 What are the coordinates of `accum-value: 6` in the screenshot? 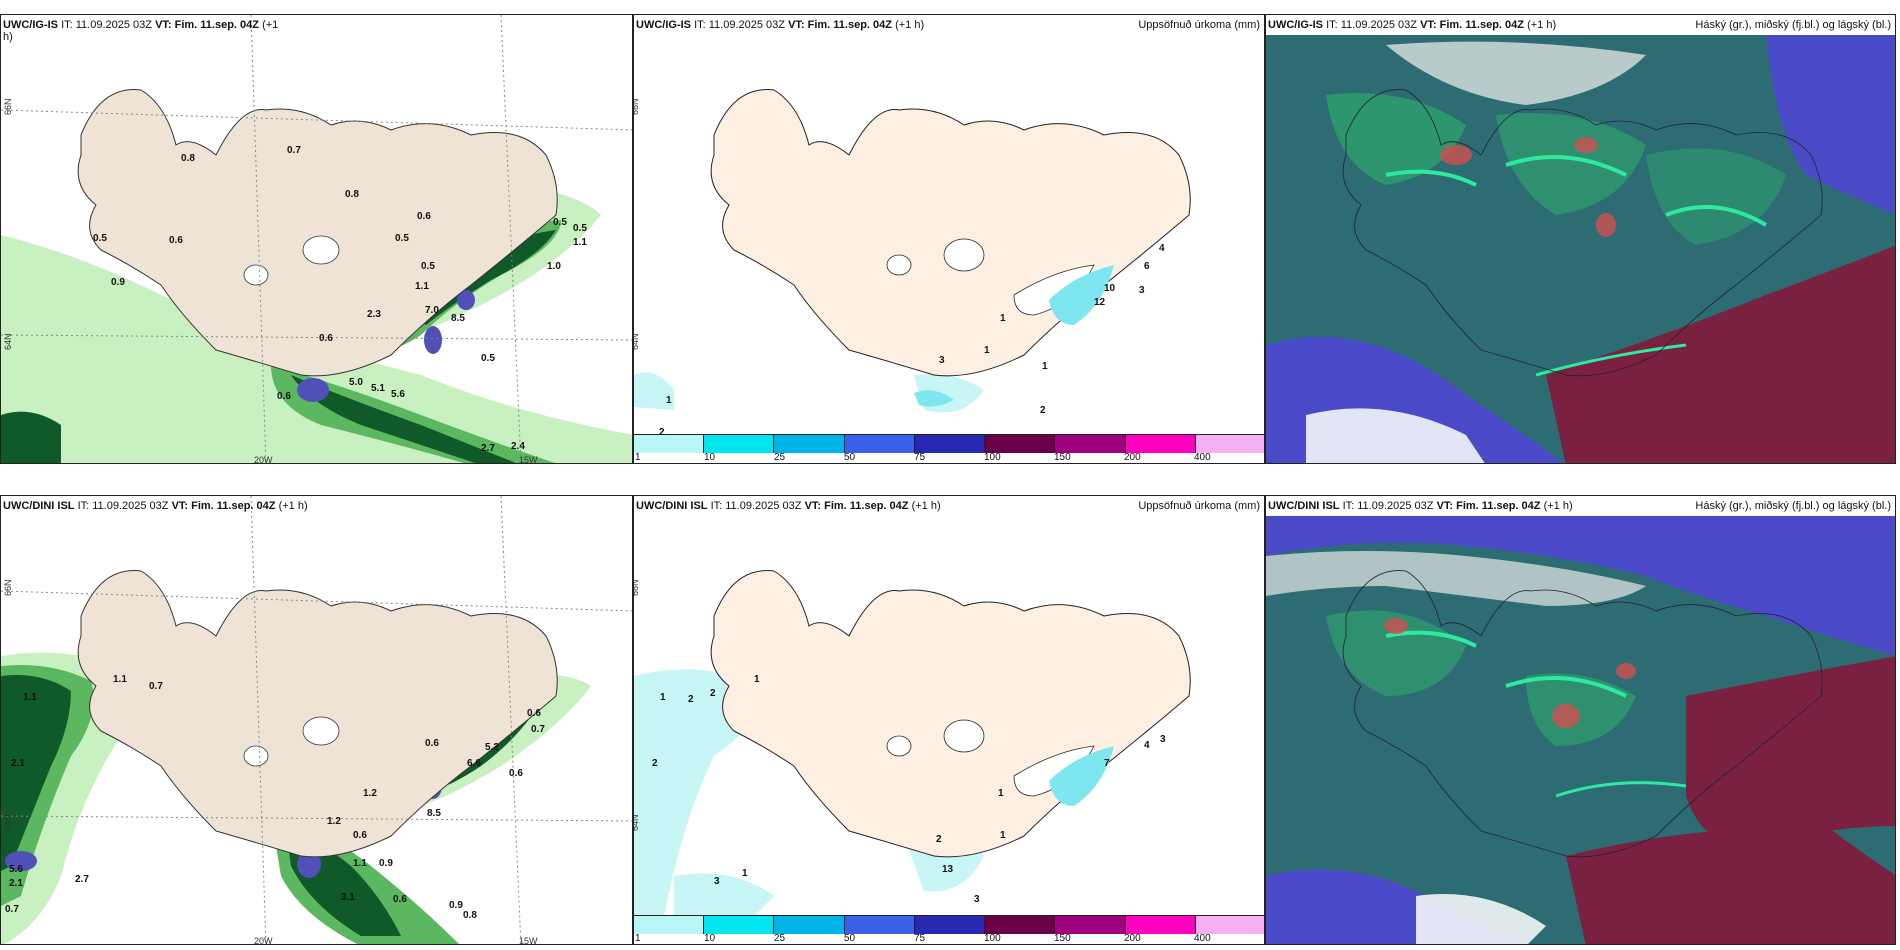 It's located at (1147, 266).